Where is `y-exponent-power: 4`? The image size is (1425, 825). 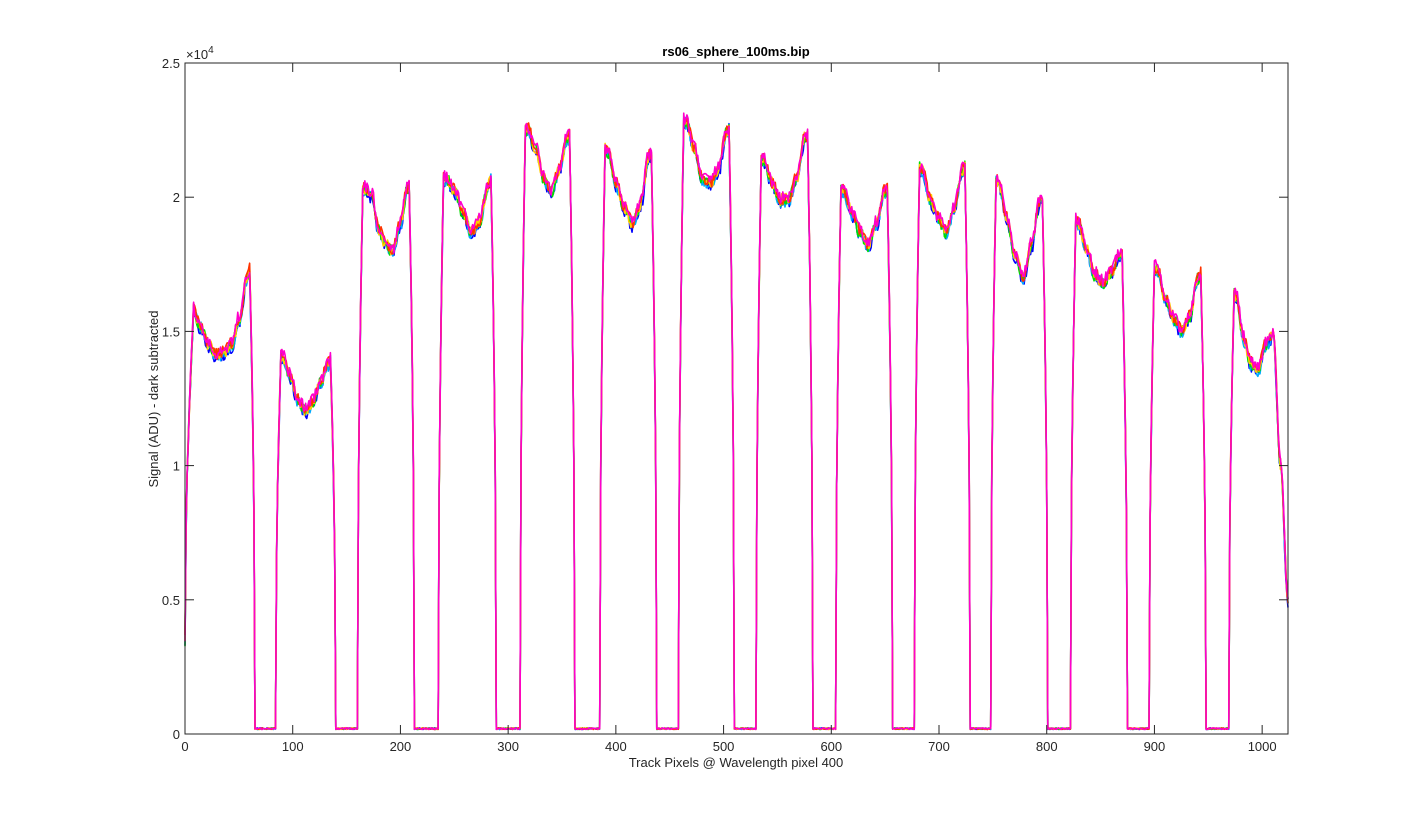
y-exponent-power: 4 is located at coordinates (211, 50).